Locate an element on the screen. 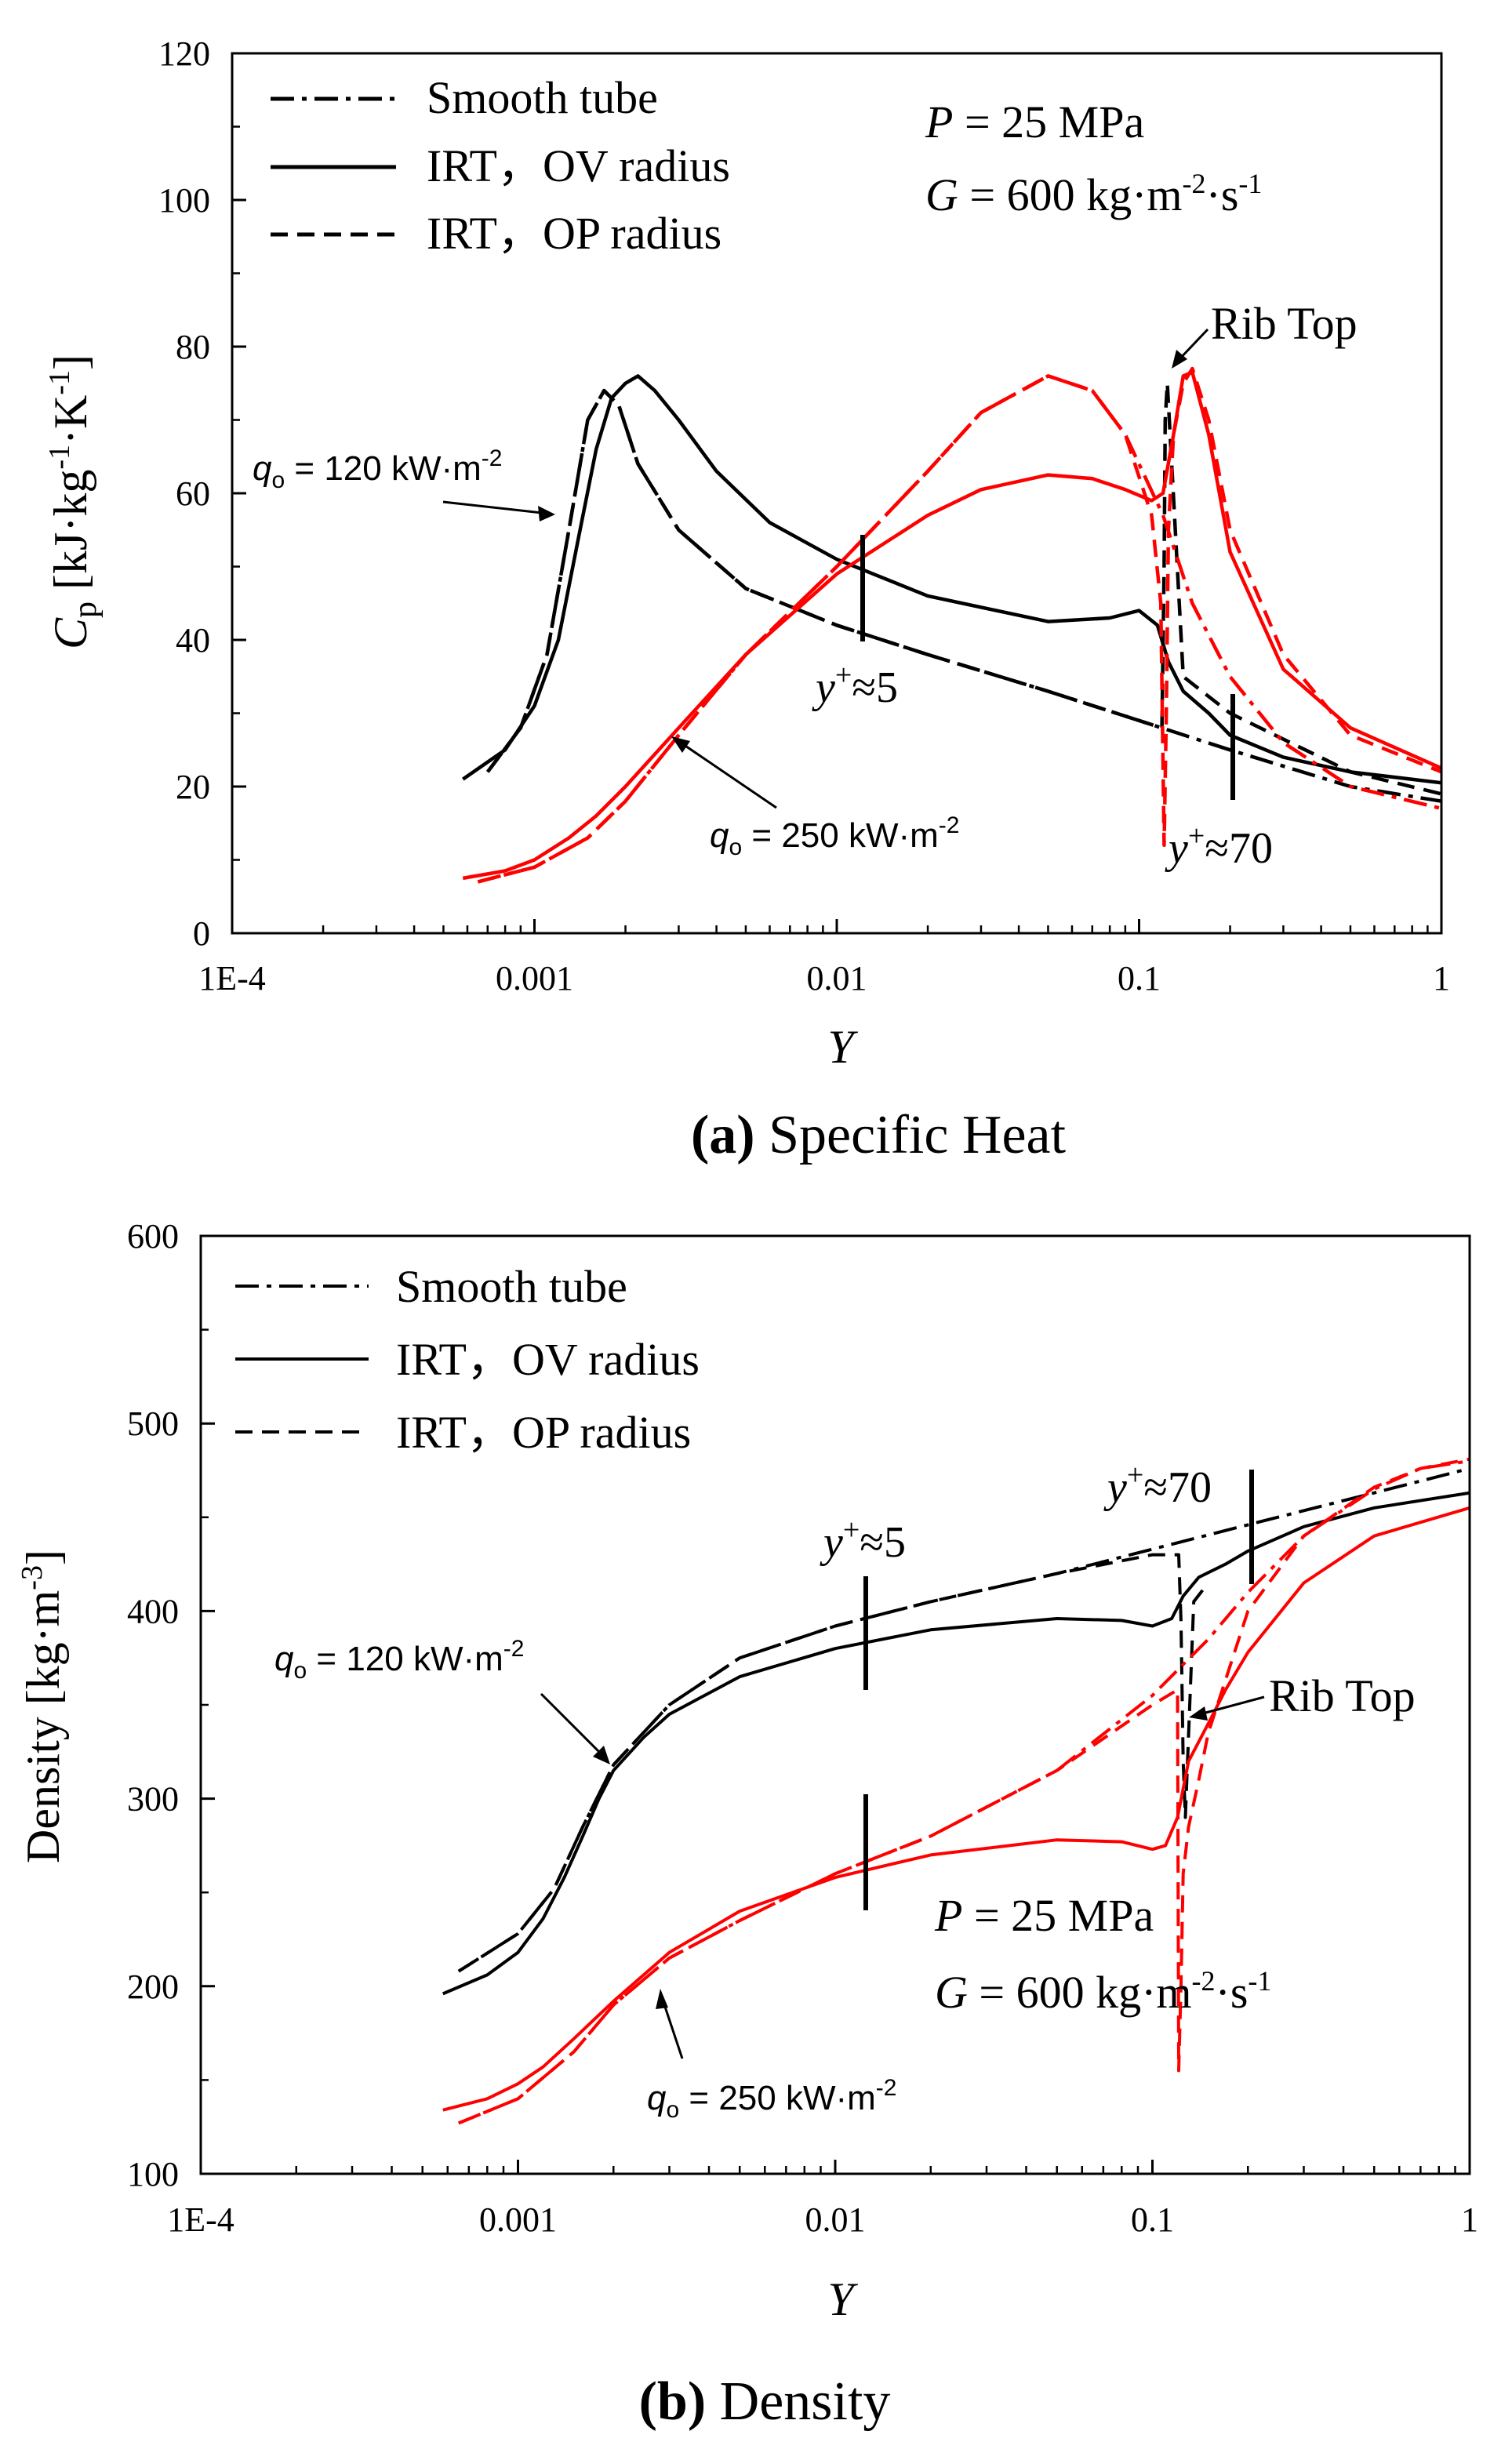 The height and width of the screenshot is (2442, 1512). panel-a-xlabel: Y is located at coordinates (842, 1047).